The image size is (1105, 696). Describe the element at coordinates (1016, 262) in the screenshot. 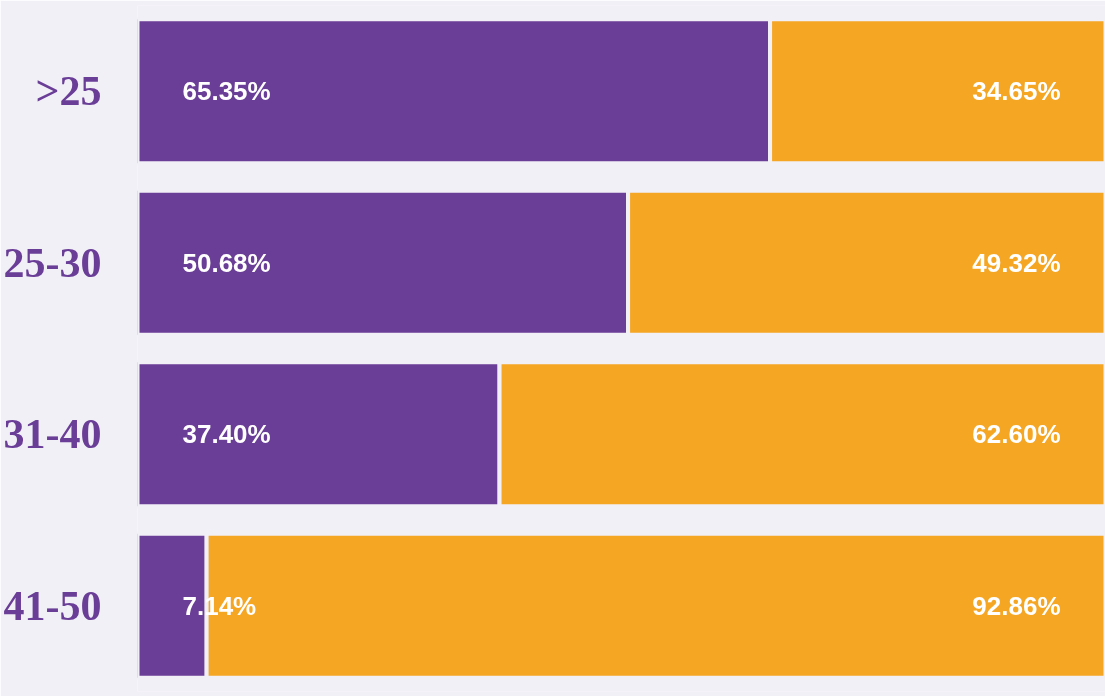

I see `data-label: 49.32%` at that location.